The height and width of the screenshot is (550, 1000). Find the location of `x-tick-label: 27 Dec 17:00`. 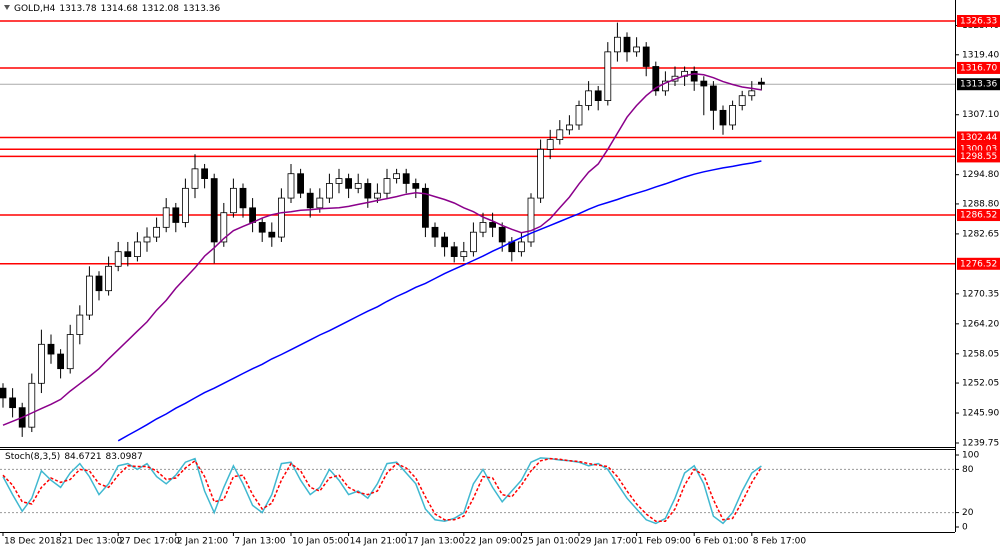

x-tick-label: 27 Dec 17:00 is located at coordinates (149, 542).